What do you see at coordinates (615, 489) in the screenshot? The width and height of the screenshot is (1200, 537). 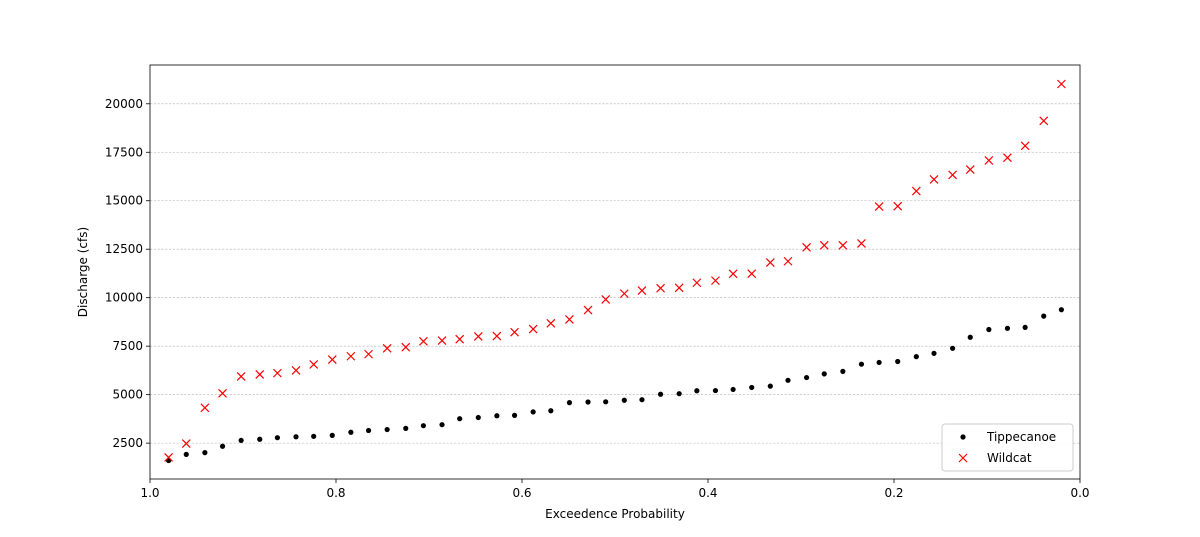 I see `x-axis: 1.0 0.8 0.6 0.4 0.2 0.0` at bounding box center [615, 489].